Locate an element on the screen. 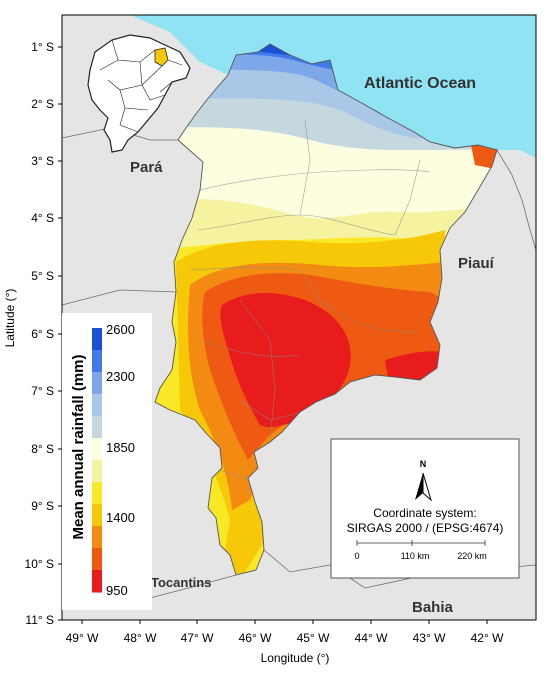 This screenshot has width=550, height=673. legend-label: 2300 is located at coordinates (120, 376).